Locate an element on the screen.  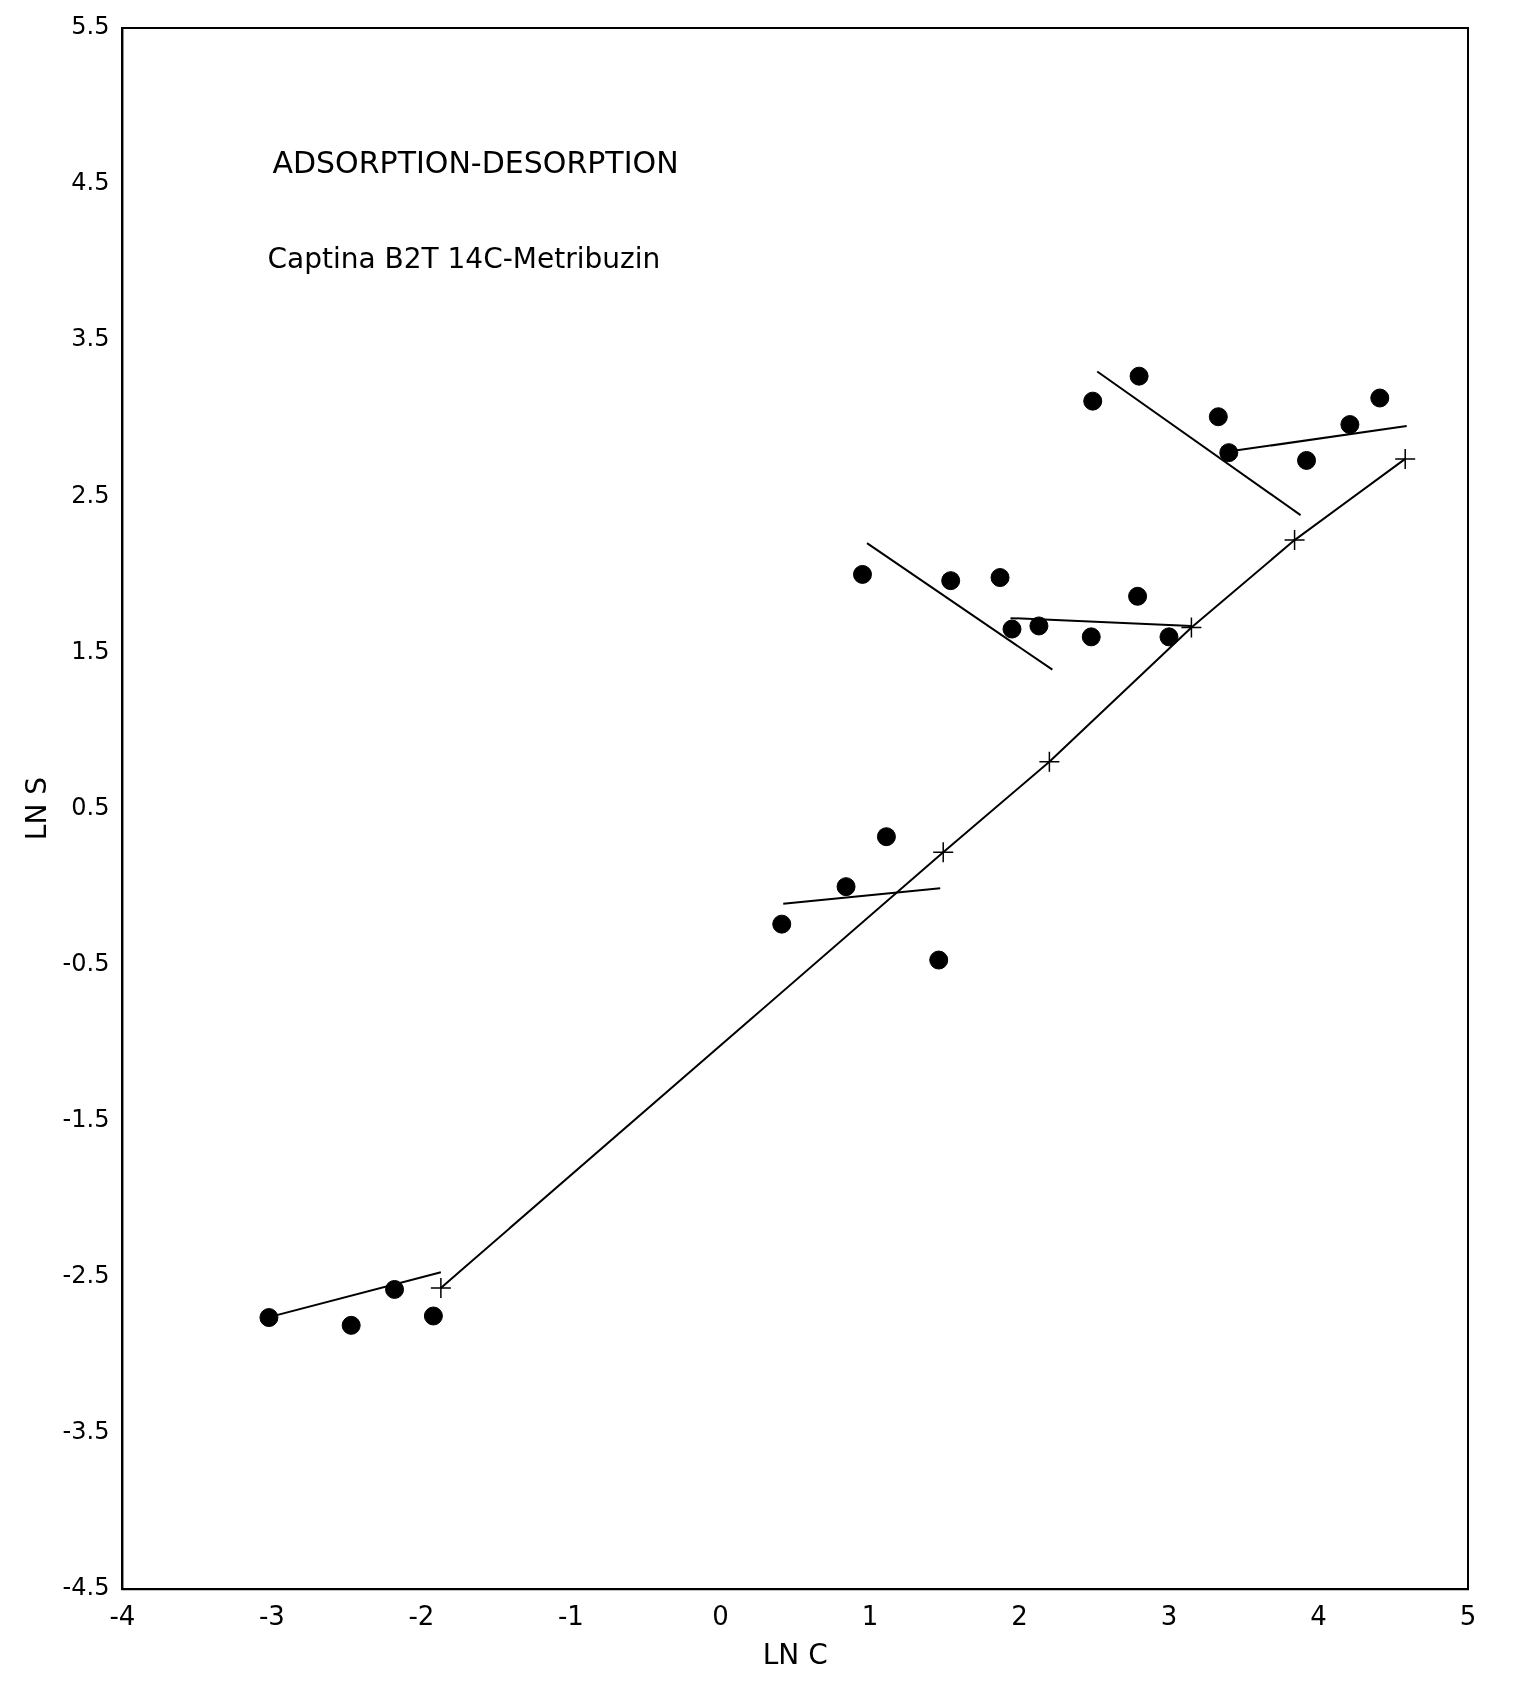
y-tick-label: 0.5 is located at coordinates (90, 806).